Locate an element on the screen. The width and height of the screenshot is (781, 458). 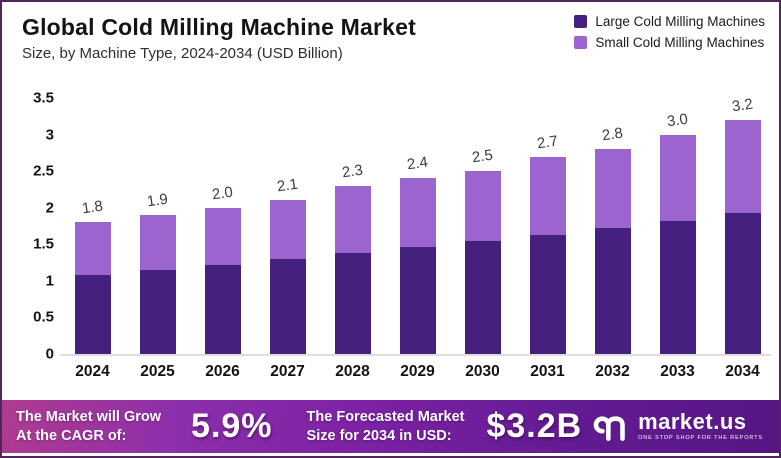
bar-total-label: 1.8 is located at coordinates (92, 207).